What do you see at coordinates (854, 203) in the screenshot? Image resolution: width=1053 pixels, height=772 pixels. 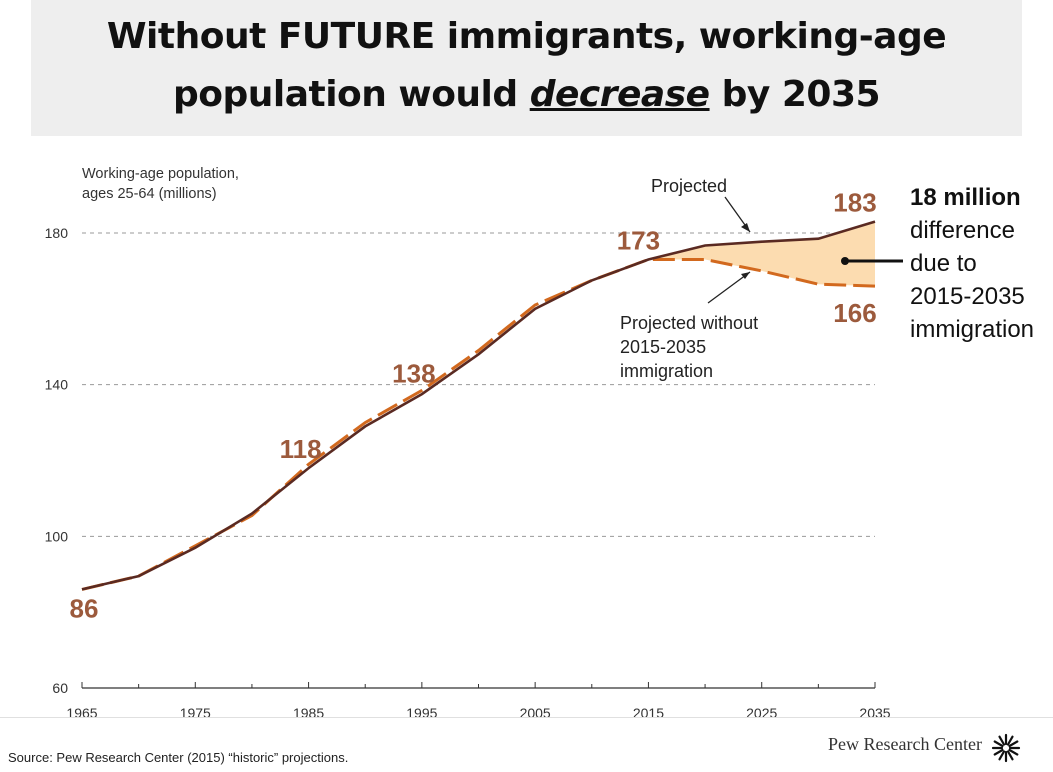 I see `point-label-183: 183` at bounding box center [854, 203].